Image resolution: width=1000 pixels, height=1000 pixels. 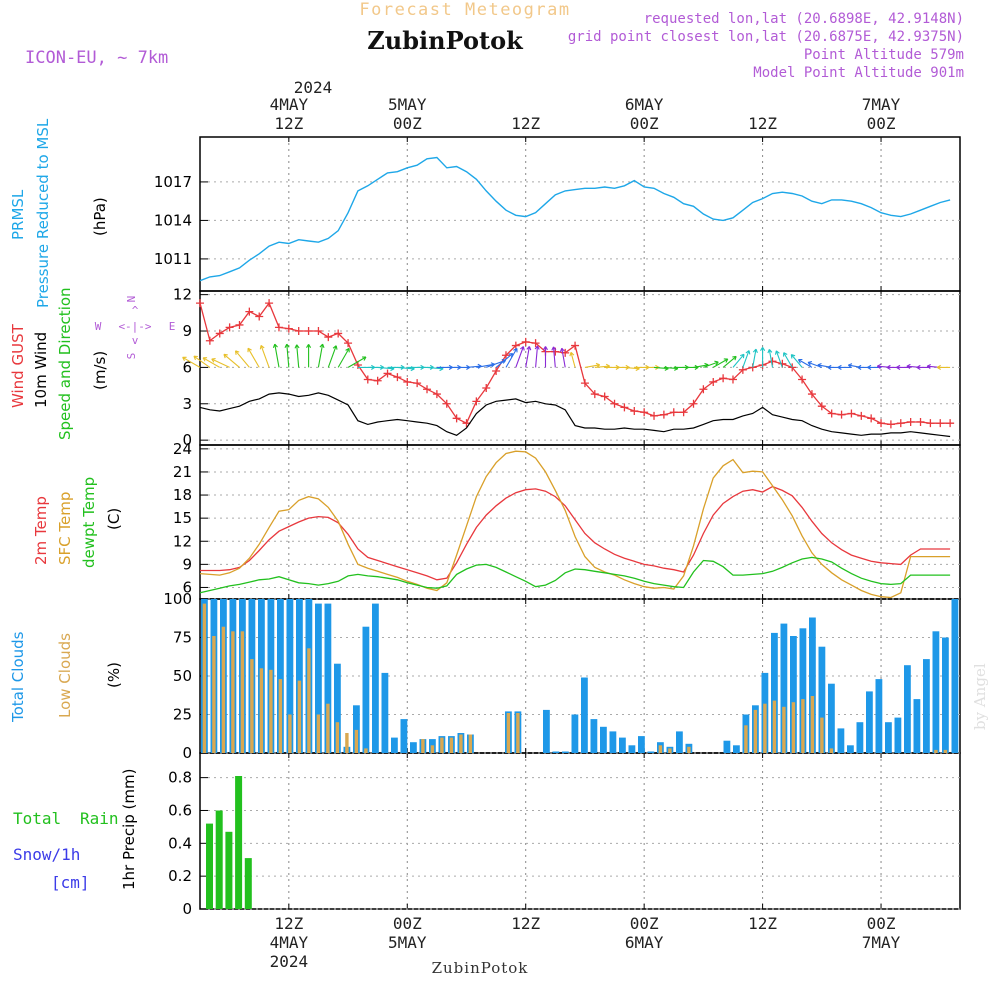 What do you see at coordinates (187, 404) in the screenshot?
I see `y-tick-label: 3` at bounding box center [187, 404].